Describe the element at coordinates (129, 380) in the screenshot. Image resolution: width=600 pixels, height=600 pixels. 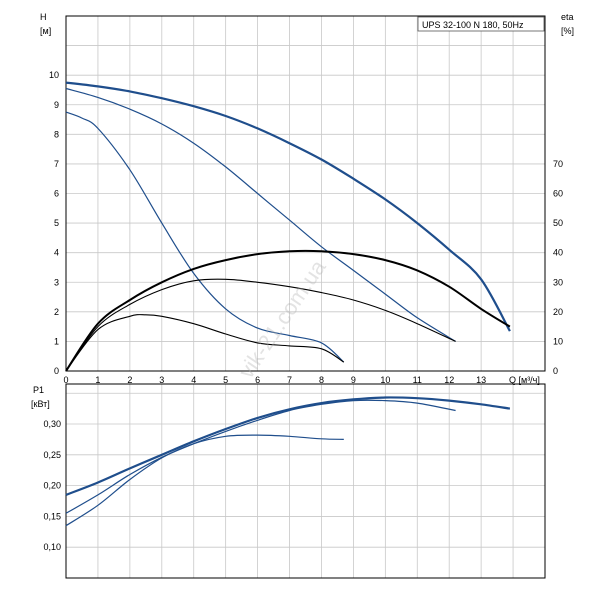
I see `x-tick-label: 2` at that location.